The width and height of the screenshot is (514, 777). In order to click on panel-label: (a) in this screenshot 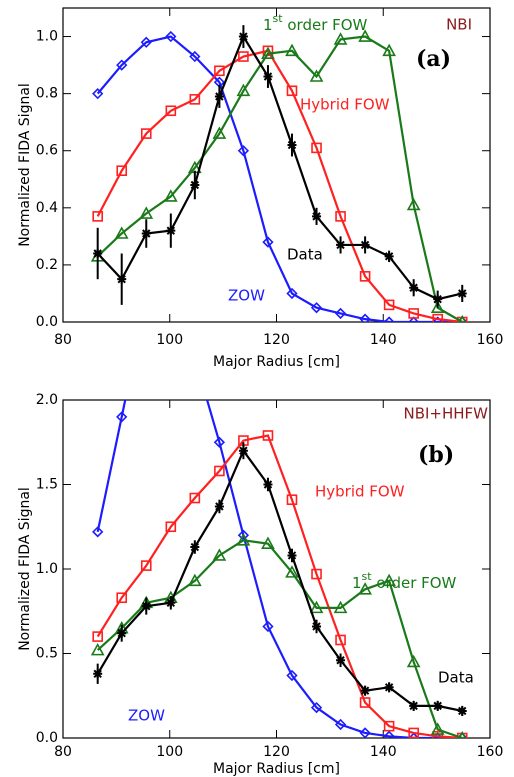, I will do `click(433, 59)`.